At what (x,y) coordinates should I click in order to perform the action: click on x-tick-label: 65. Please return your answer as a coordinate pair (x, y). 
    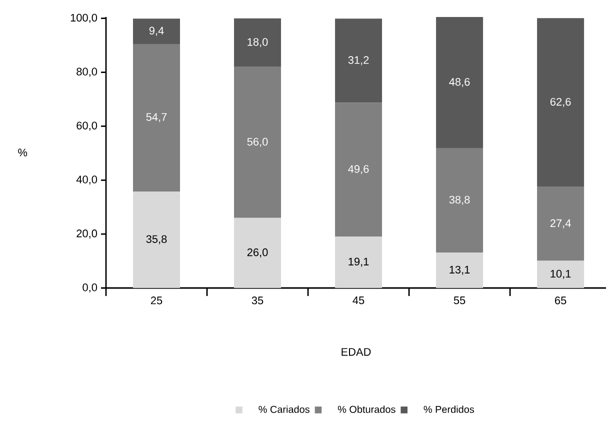
    Looking at the image, I should click on (560, 300).